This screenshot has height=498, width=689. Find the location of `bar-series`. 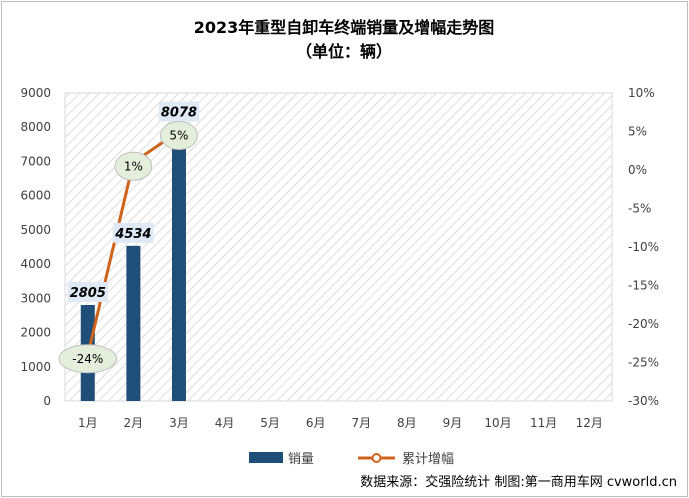

bar-series is located at coordinates (133, 262).